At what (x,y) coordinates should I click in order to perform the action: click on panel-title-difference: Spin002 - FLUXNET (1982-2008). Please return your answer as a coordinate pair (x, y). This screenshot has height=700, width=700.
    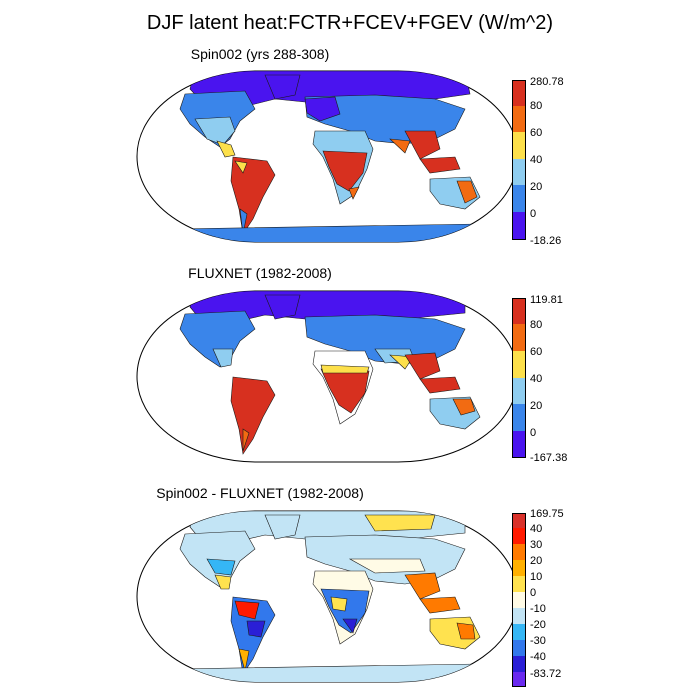
    Looking at the image, I should click on (260, 493).